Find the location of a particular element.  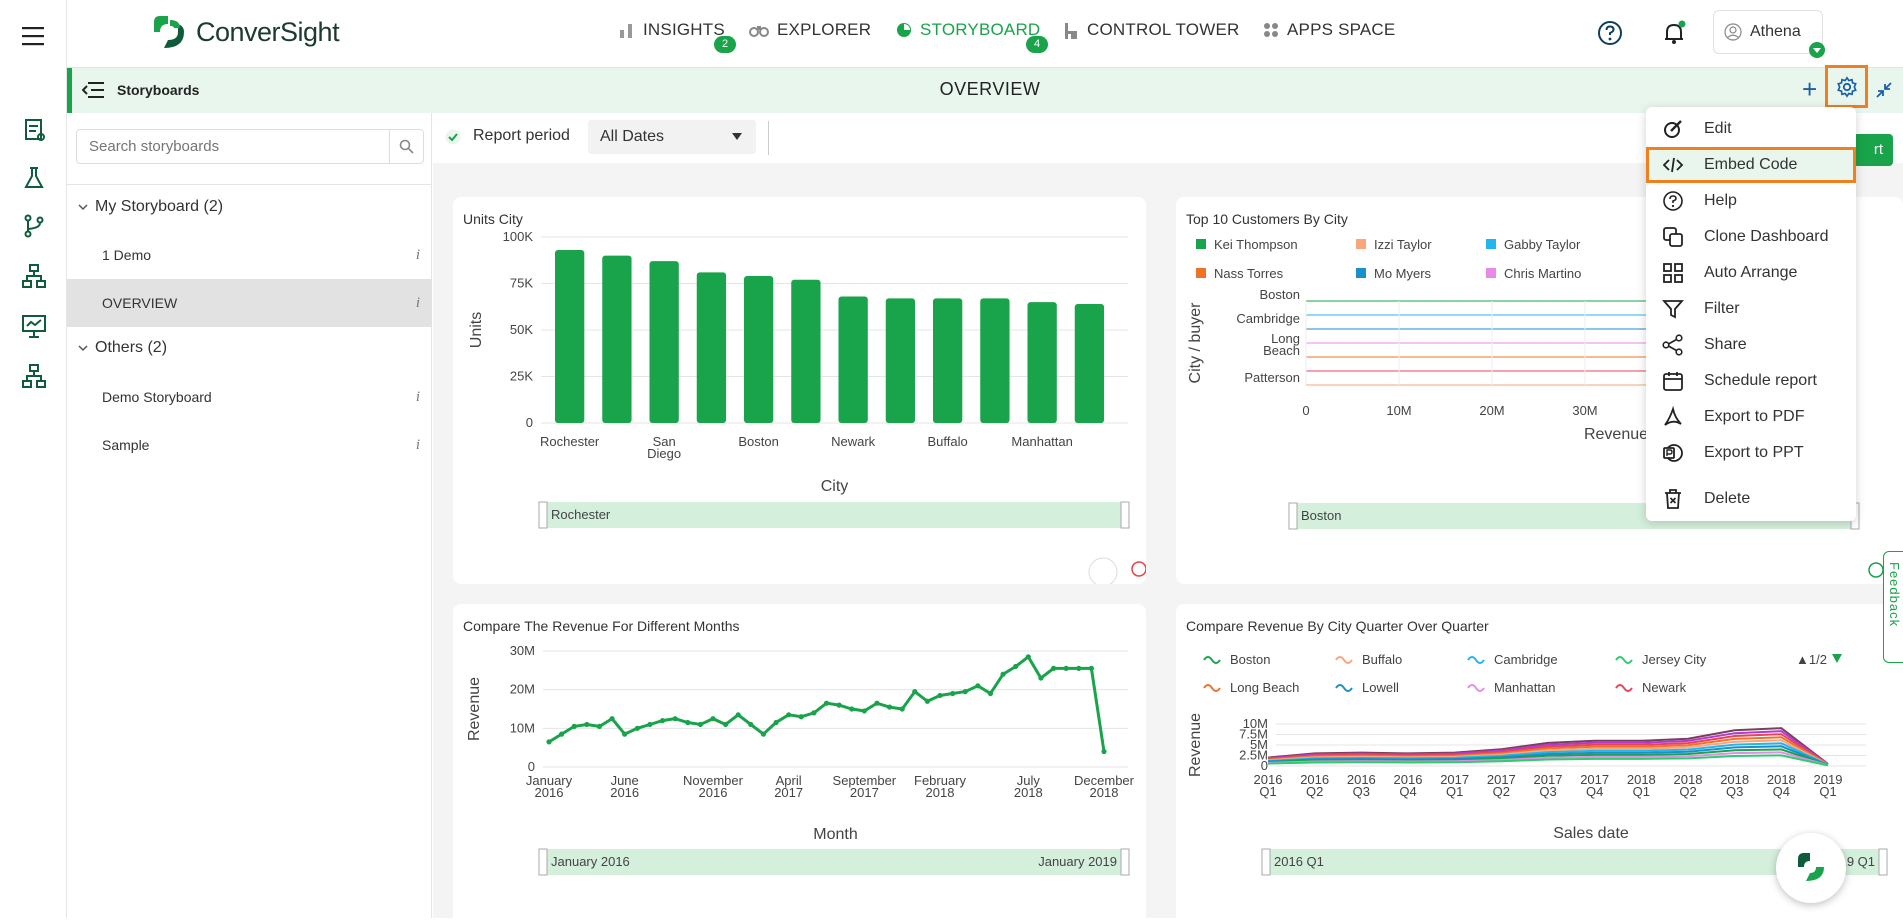

x-tick-label: 2018 Q3 is located at coordinates (1734, 785).